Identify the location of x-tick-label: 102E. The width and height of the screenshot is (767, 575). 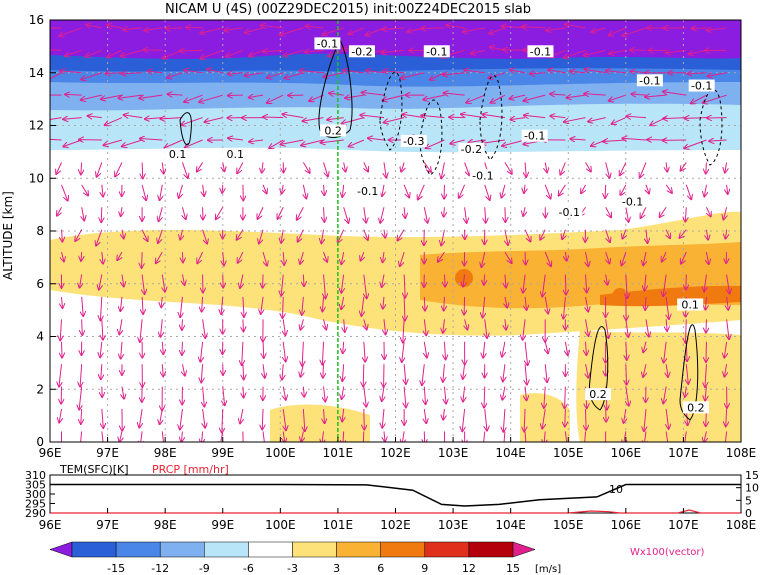
(395, 453).